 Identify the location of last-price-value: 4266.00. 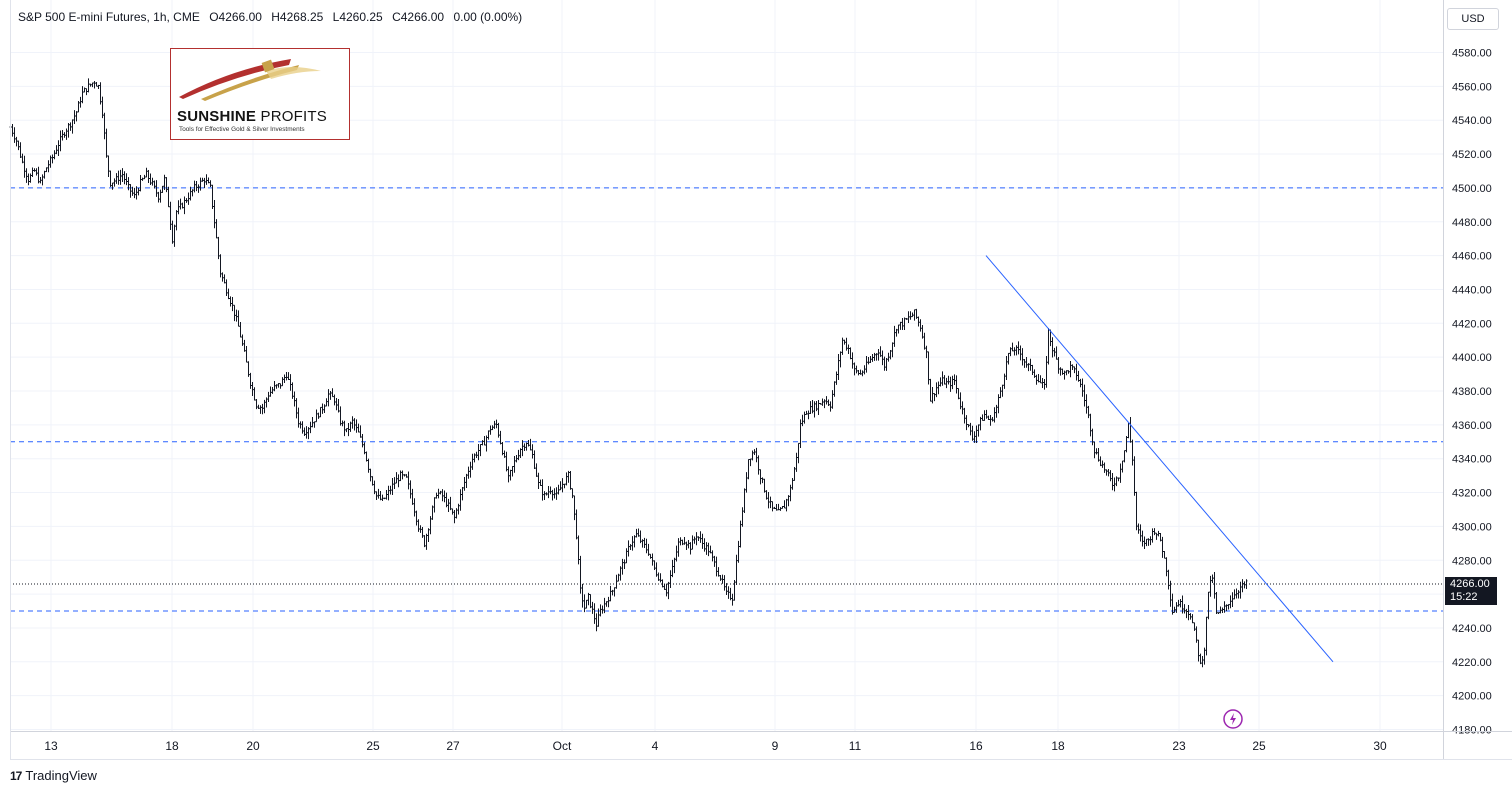
(1470, 584).